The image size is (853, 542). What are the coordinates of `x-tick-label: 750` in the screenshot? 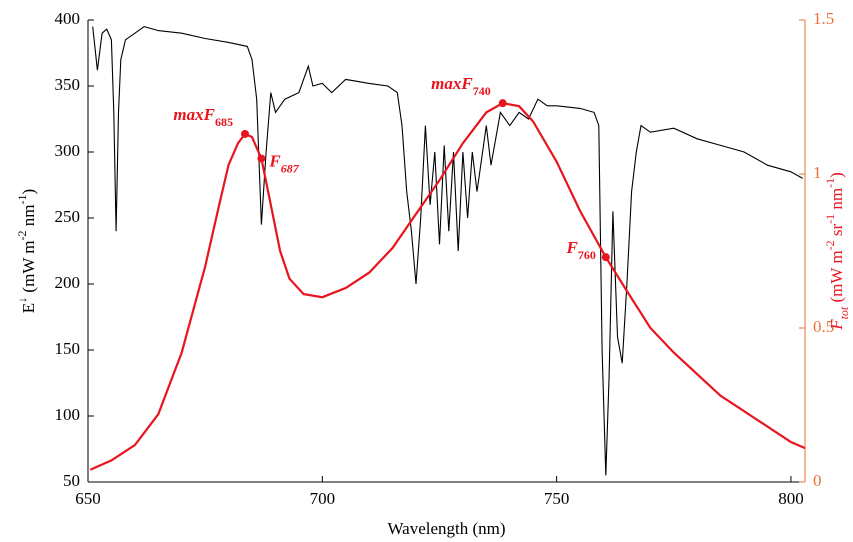 It's located at (557, 498).